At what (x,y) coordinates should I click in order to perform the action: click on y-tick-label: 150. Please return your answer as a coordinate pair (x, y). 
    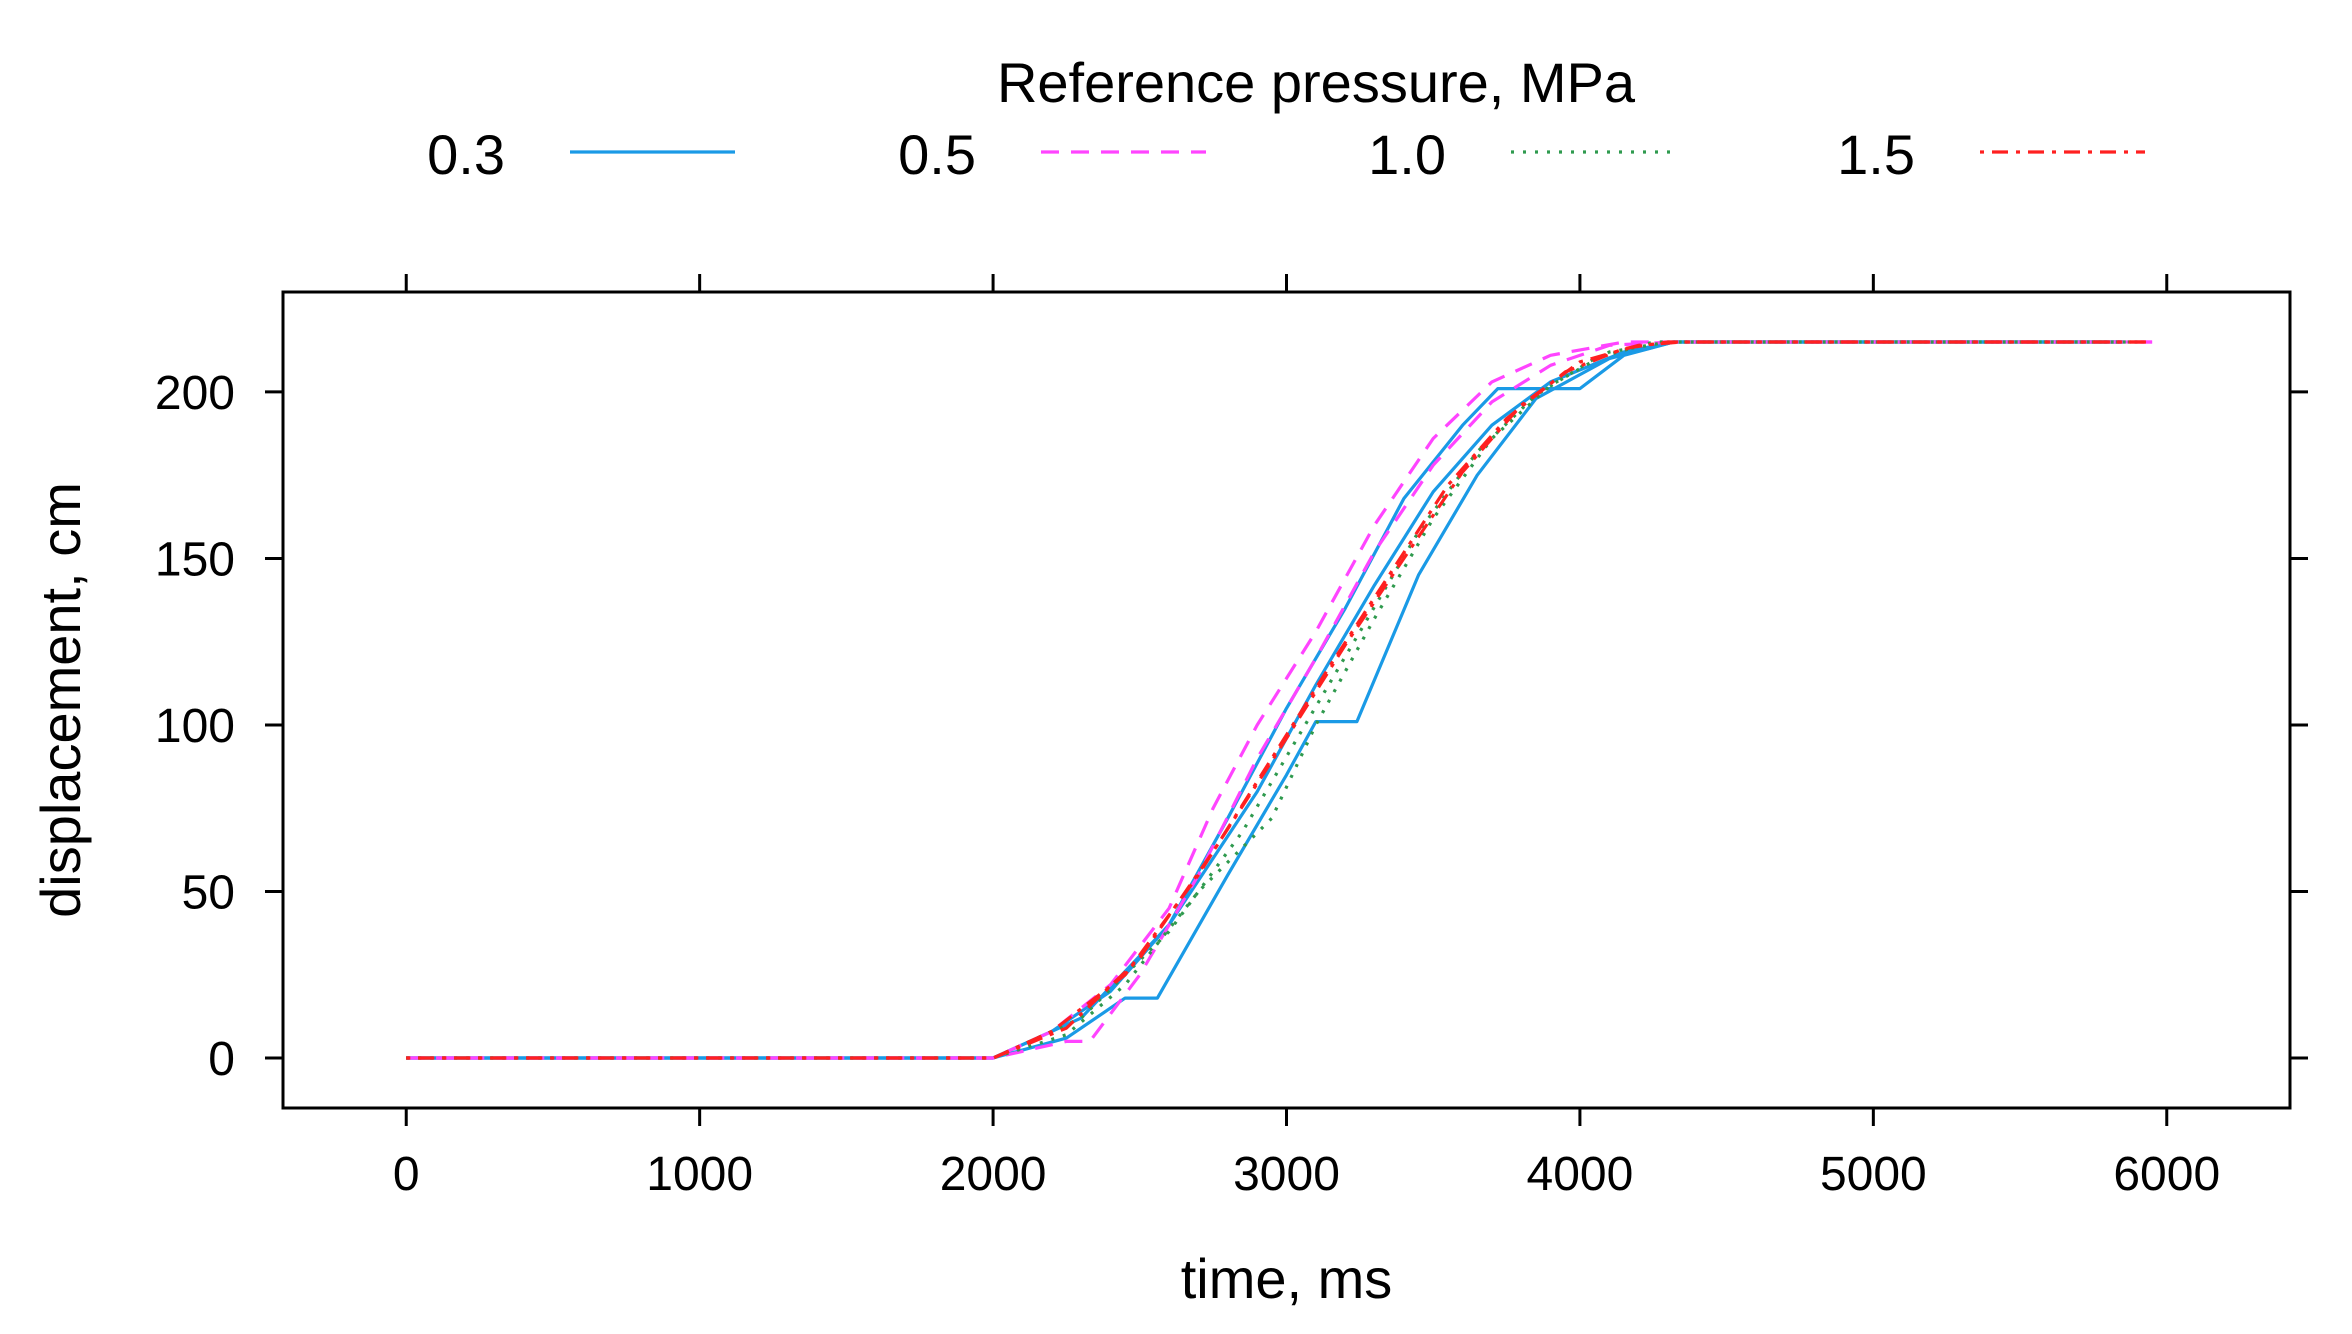
    Looking at the image, I should click on (195, 559).